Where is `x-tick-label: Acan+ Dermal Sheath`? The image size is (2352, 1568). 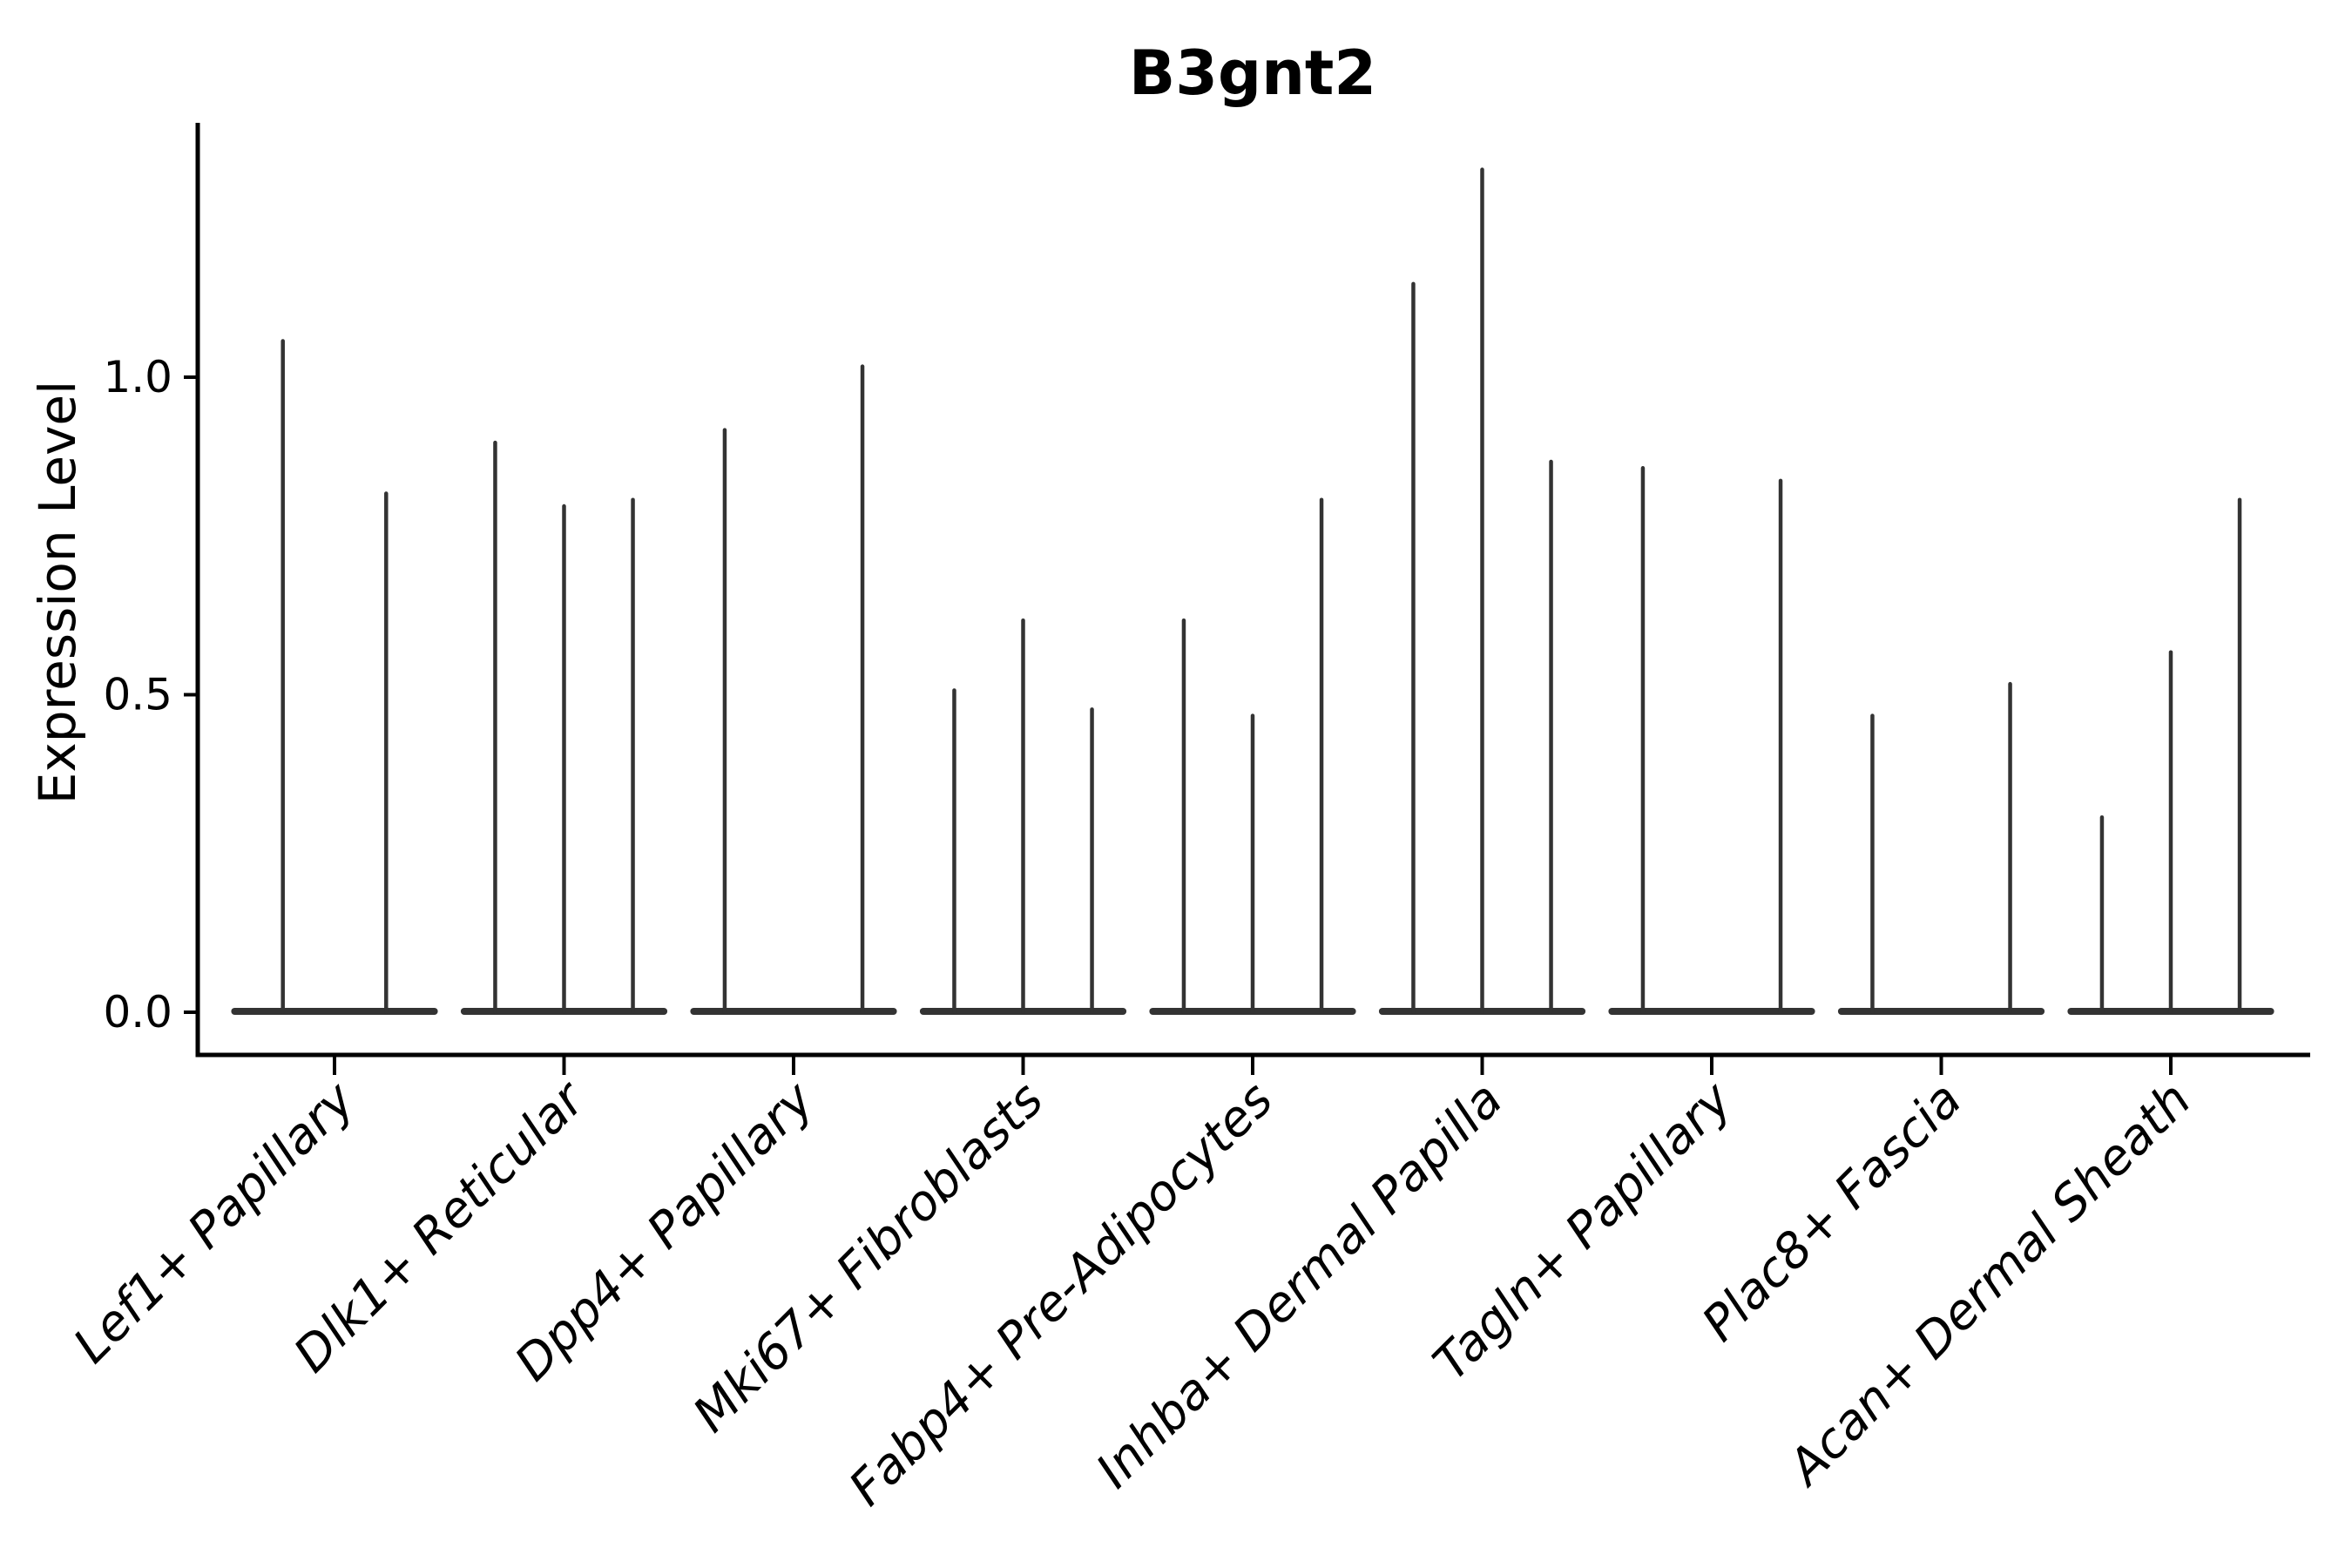 x-tick-label: Acan+ Dermal Sheath is located at coordinates (1989, 1284).